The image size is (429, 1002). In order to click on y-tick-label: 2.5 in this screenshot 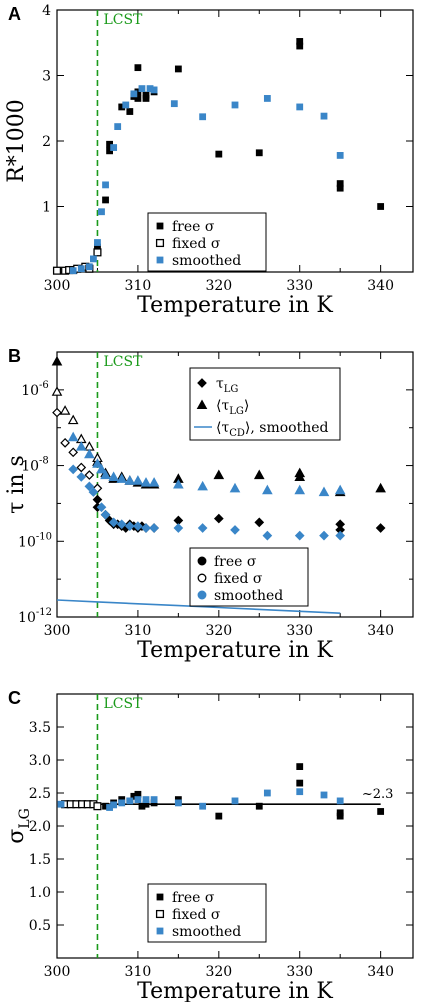, I will do `click(40, 794)`.